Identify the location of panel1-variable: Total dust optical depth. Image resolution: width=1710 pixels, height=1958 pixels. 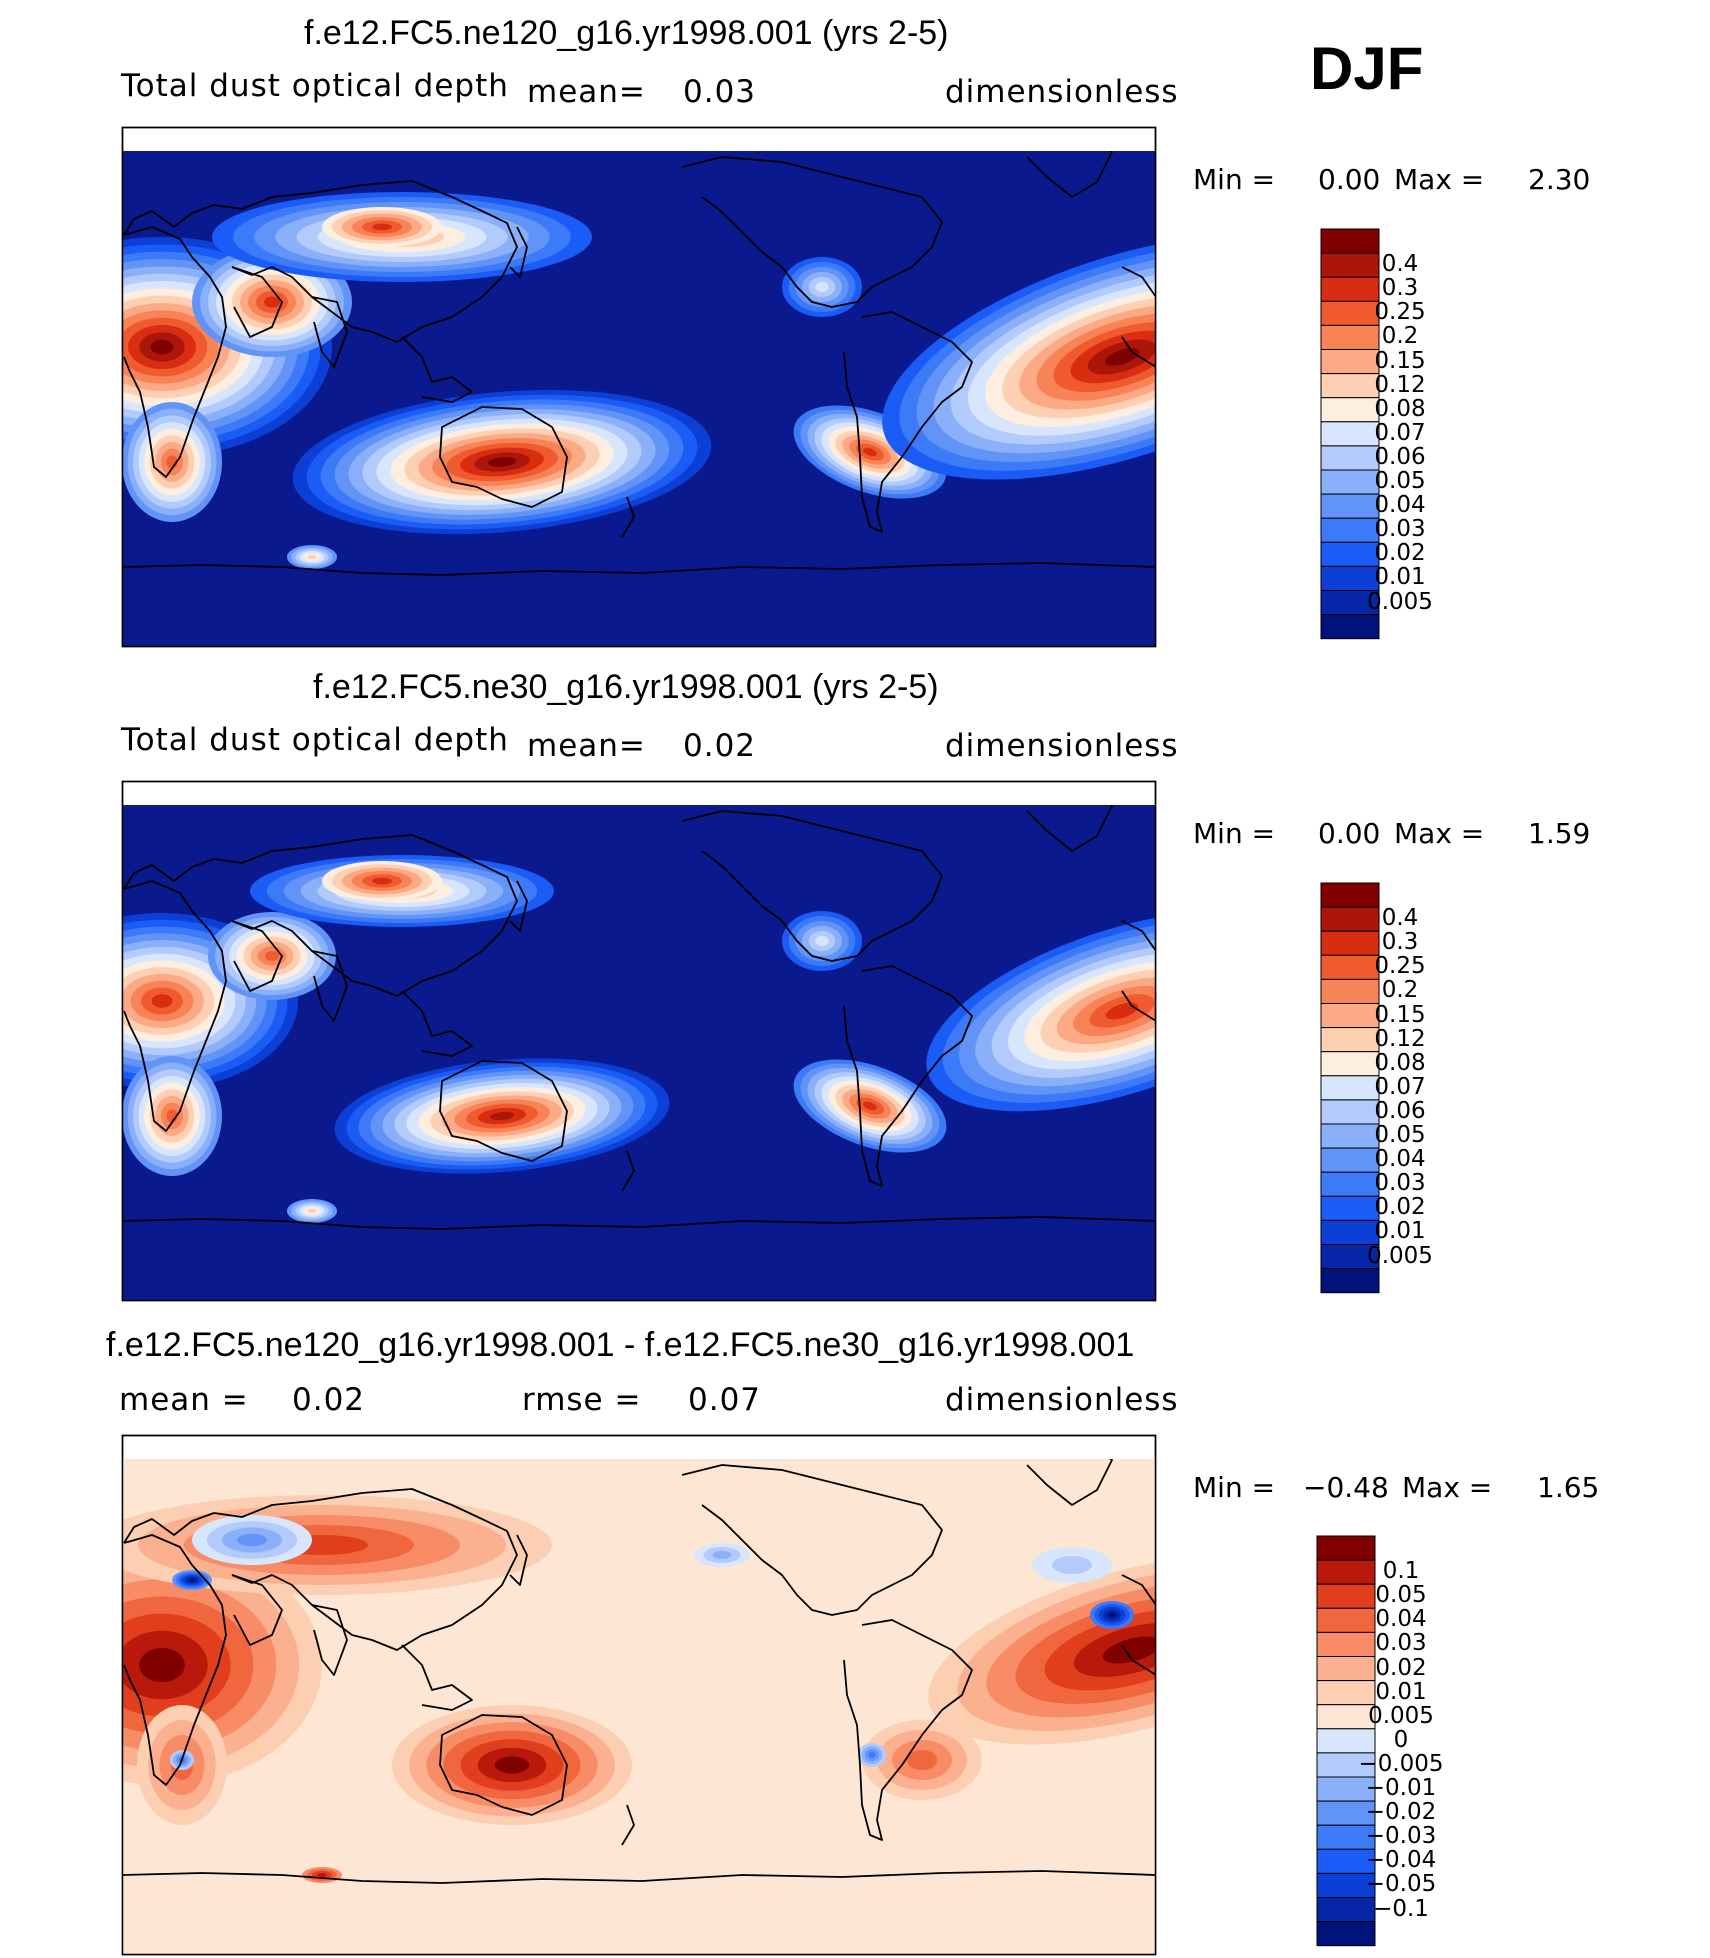
(315, 86).